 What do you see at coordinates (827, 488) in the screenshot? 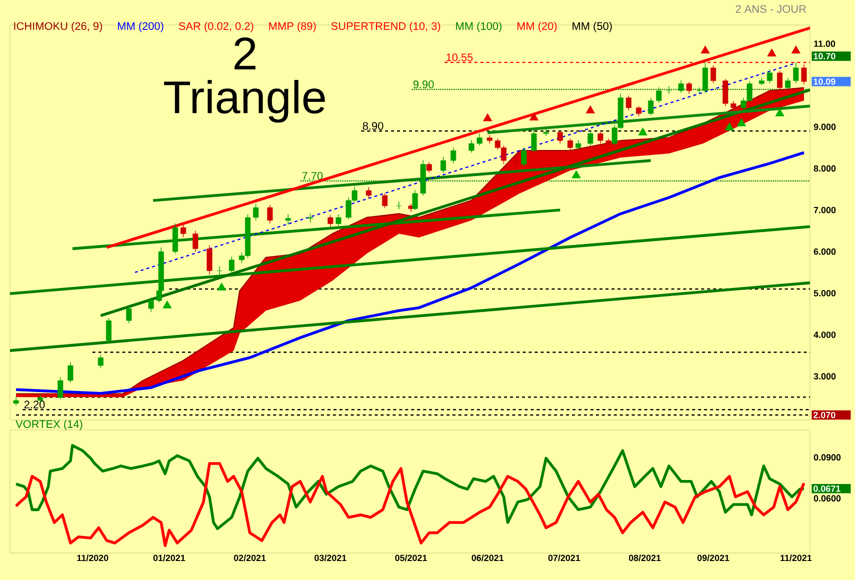
I see `y-tick-label: 0.0671` at bounding box center [827, 488].